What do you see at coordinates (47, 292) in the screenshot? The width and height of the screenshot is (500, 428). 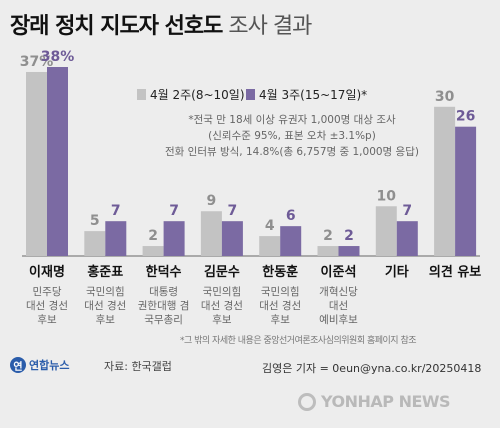 I see `category-description: 민주당` at bounding box center [47, 292].